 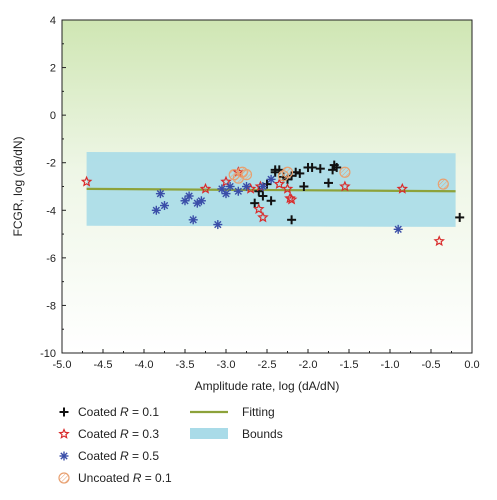 What do you see at coordinates (471, 365) in the screenshot?
I see `x-tick-label: 0.0` at bounding box center [471, 365].